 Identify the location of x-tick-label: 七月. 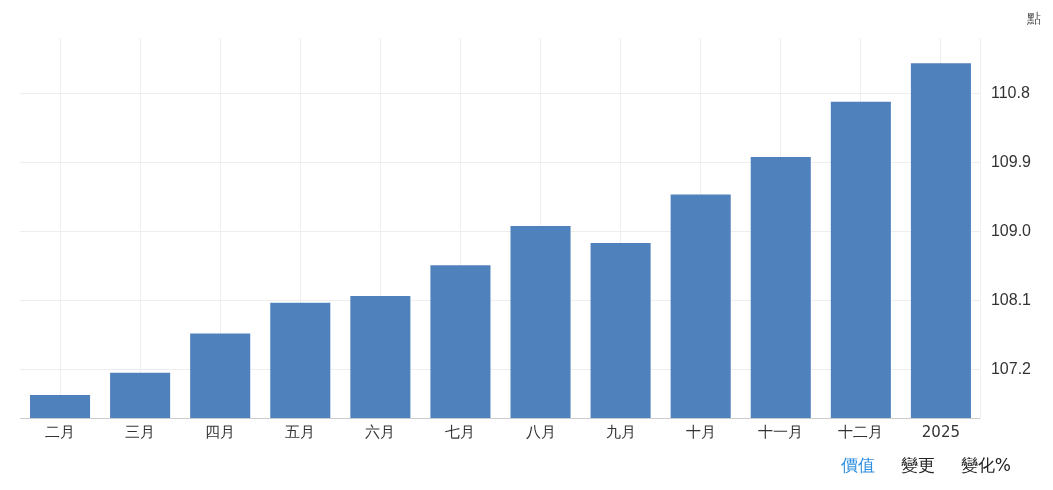
(460, 431).